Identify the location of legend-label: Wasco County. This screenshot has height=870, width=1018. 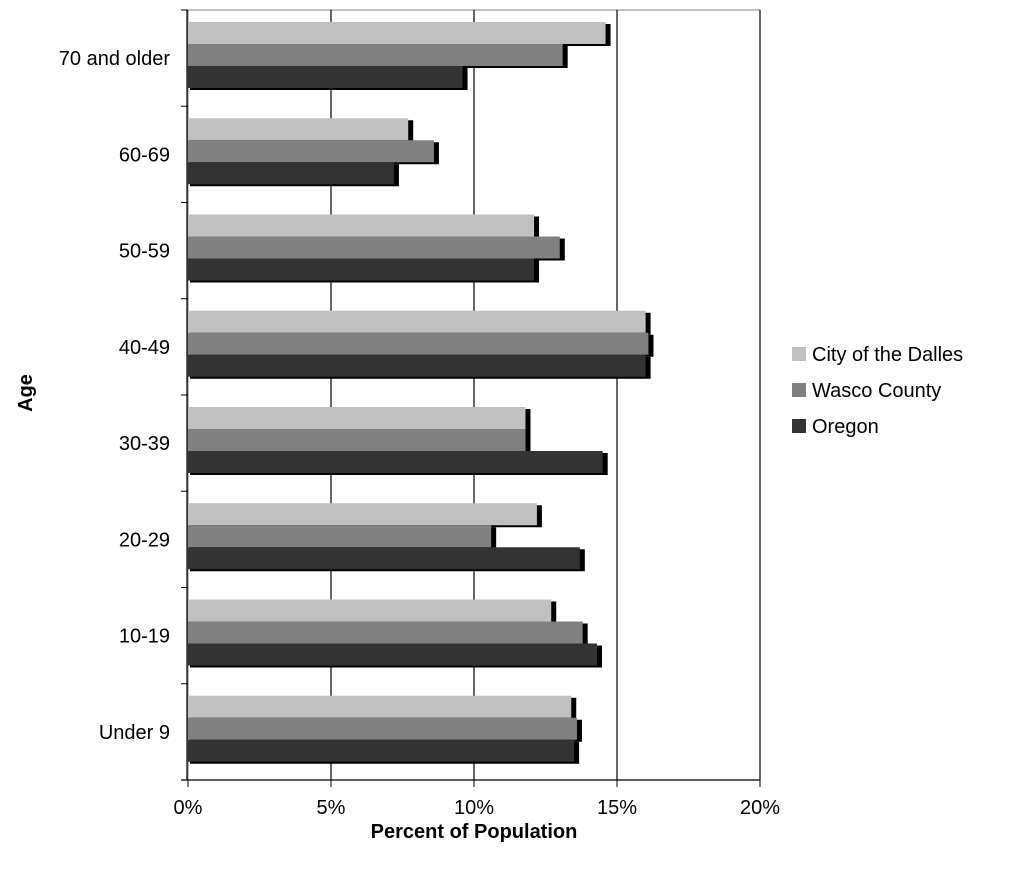
(876, 391).